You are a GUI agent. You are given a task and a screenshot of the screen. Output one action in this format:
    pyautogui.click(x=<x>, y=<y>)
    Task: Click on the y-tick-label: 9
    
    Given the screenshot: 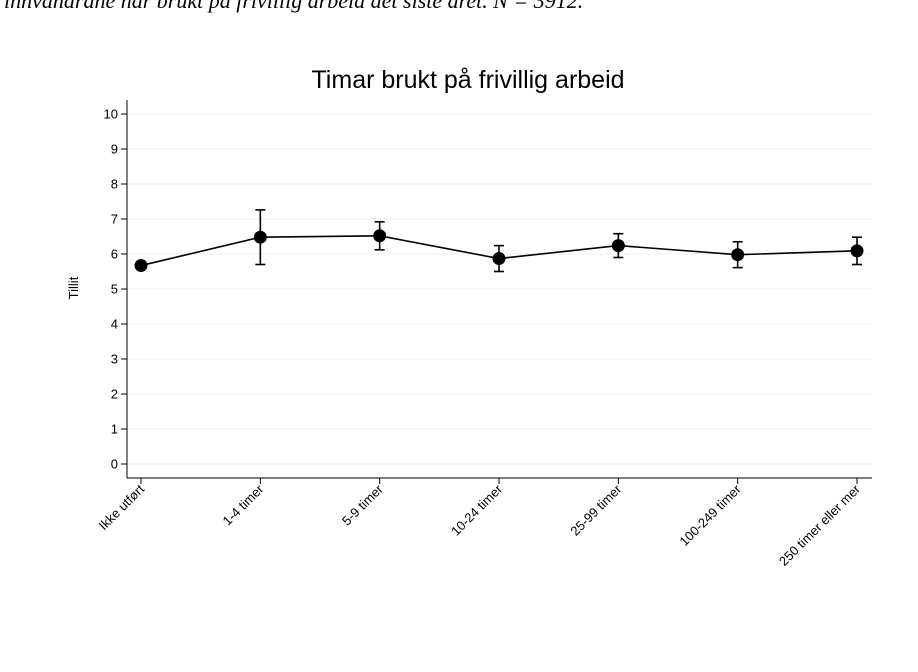 What is the action you would take?
    pyautogui.click(x=114, y=149)
    